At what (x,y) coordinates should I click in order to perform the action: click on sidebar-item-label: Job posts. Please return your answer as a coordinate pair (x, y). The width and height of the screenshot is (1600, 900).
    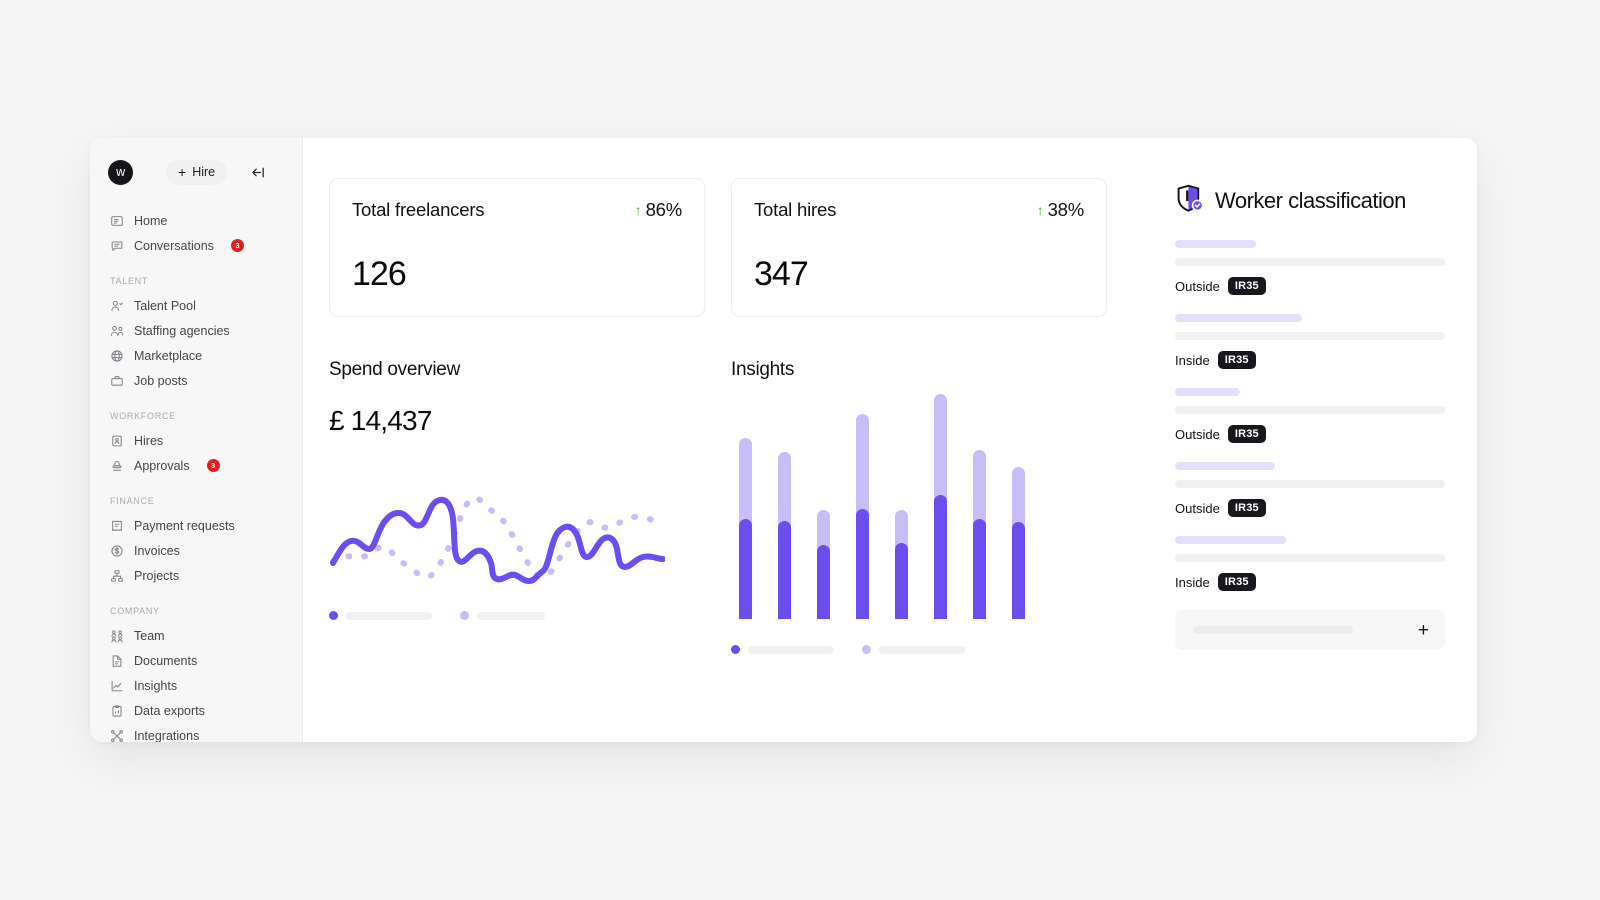
    Looking at the image, I should click on (161, 380).